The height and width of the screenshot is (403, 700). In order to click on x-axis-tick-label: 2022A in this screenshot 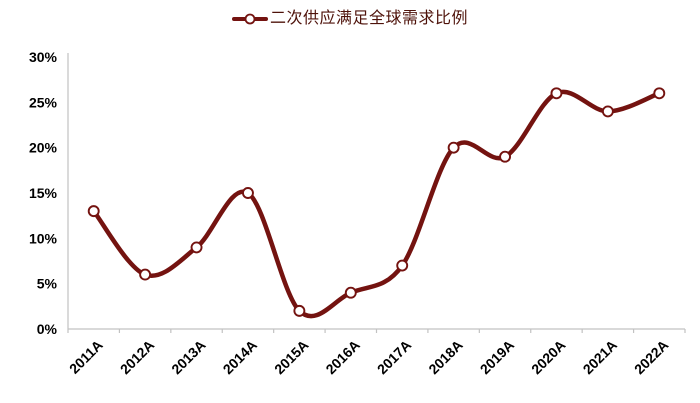, I will do `click(651, 357)`.